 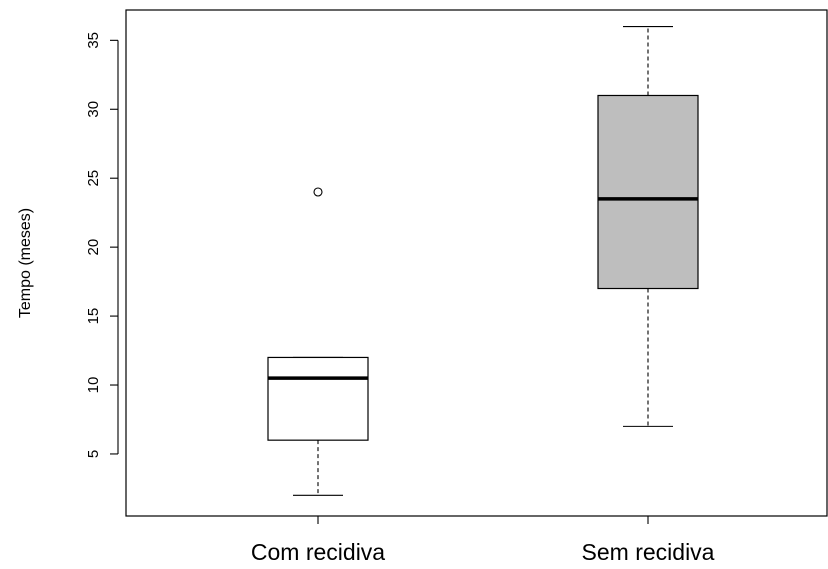 What do you see at coordinates (93, 178) in the screenshot?
I see `y-tick-label: 25` at bounding box center [93, 178].